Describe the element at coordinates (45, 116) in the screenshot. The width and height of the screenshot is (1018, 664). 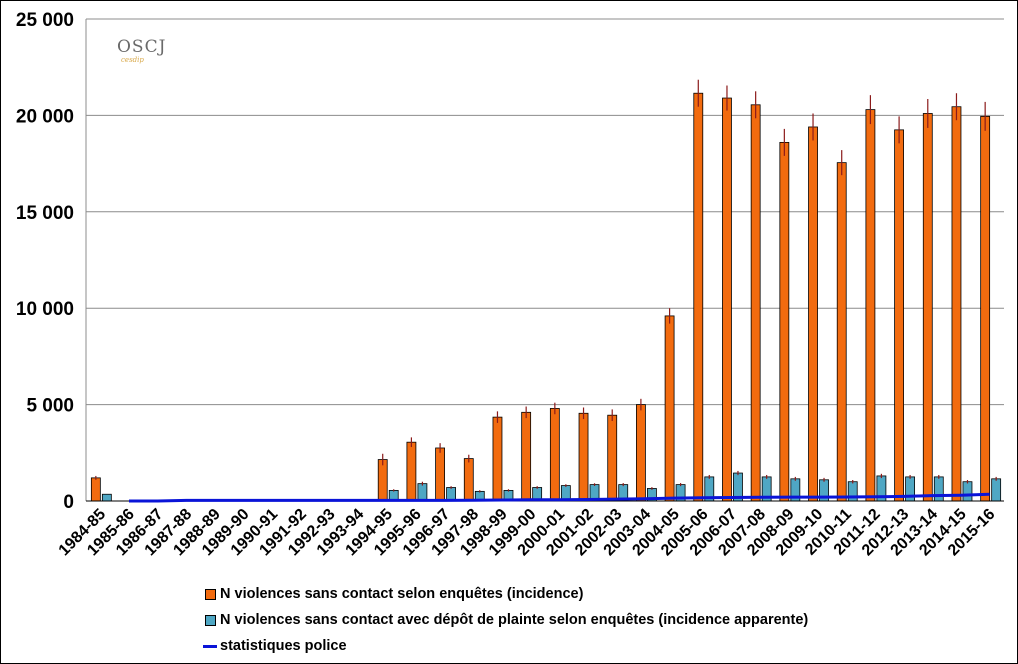
I see `y-tick-label: 20 000` at that location.